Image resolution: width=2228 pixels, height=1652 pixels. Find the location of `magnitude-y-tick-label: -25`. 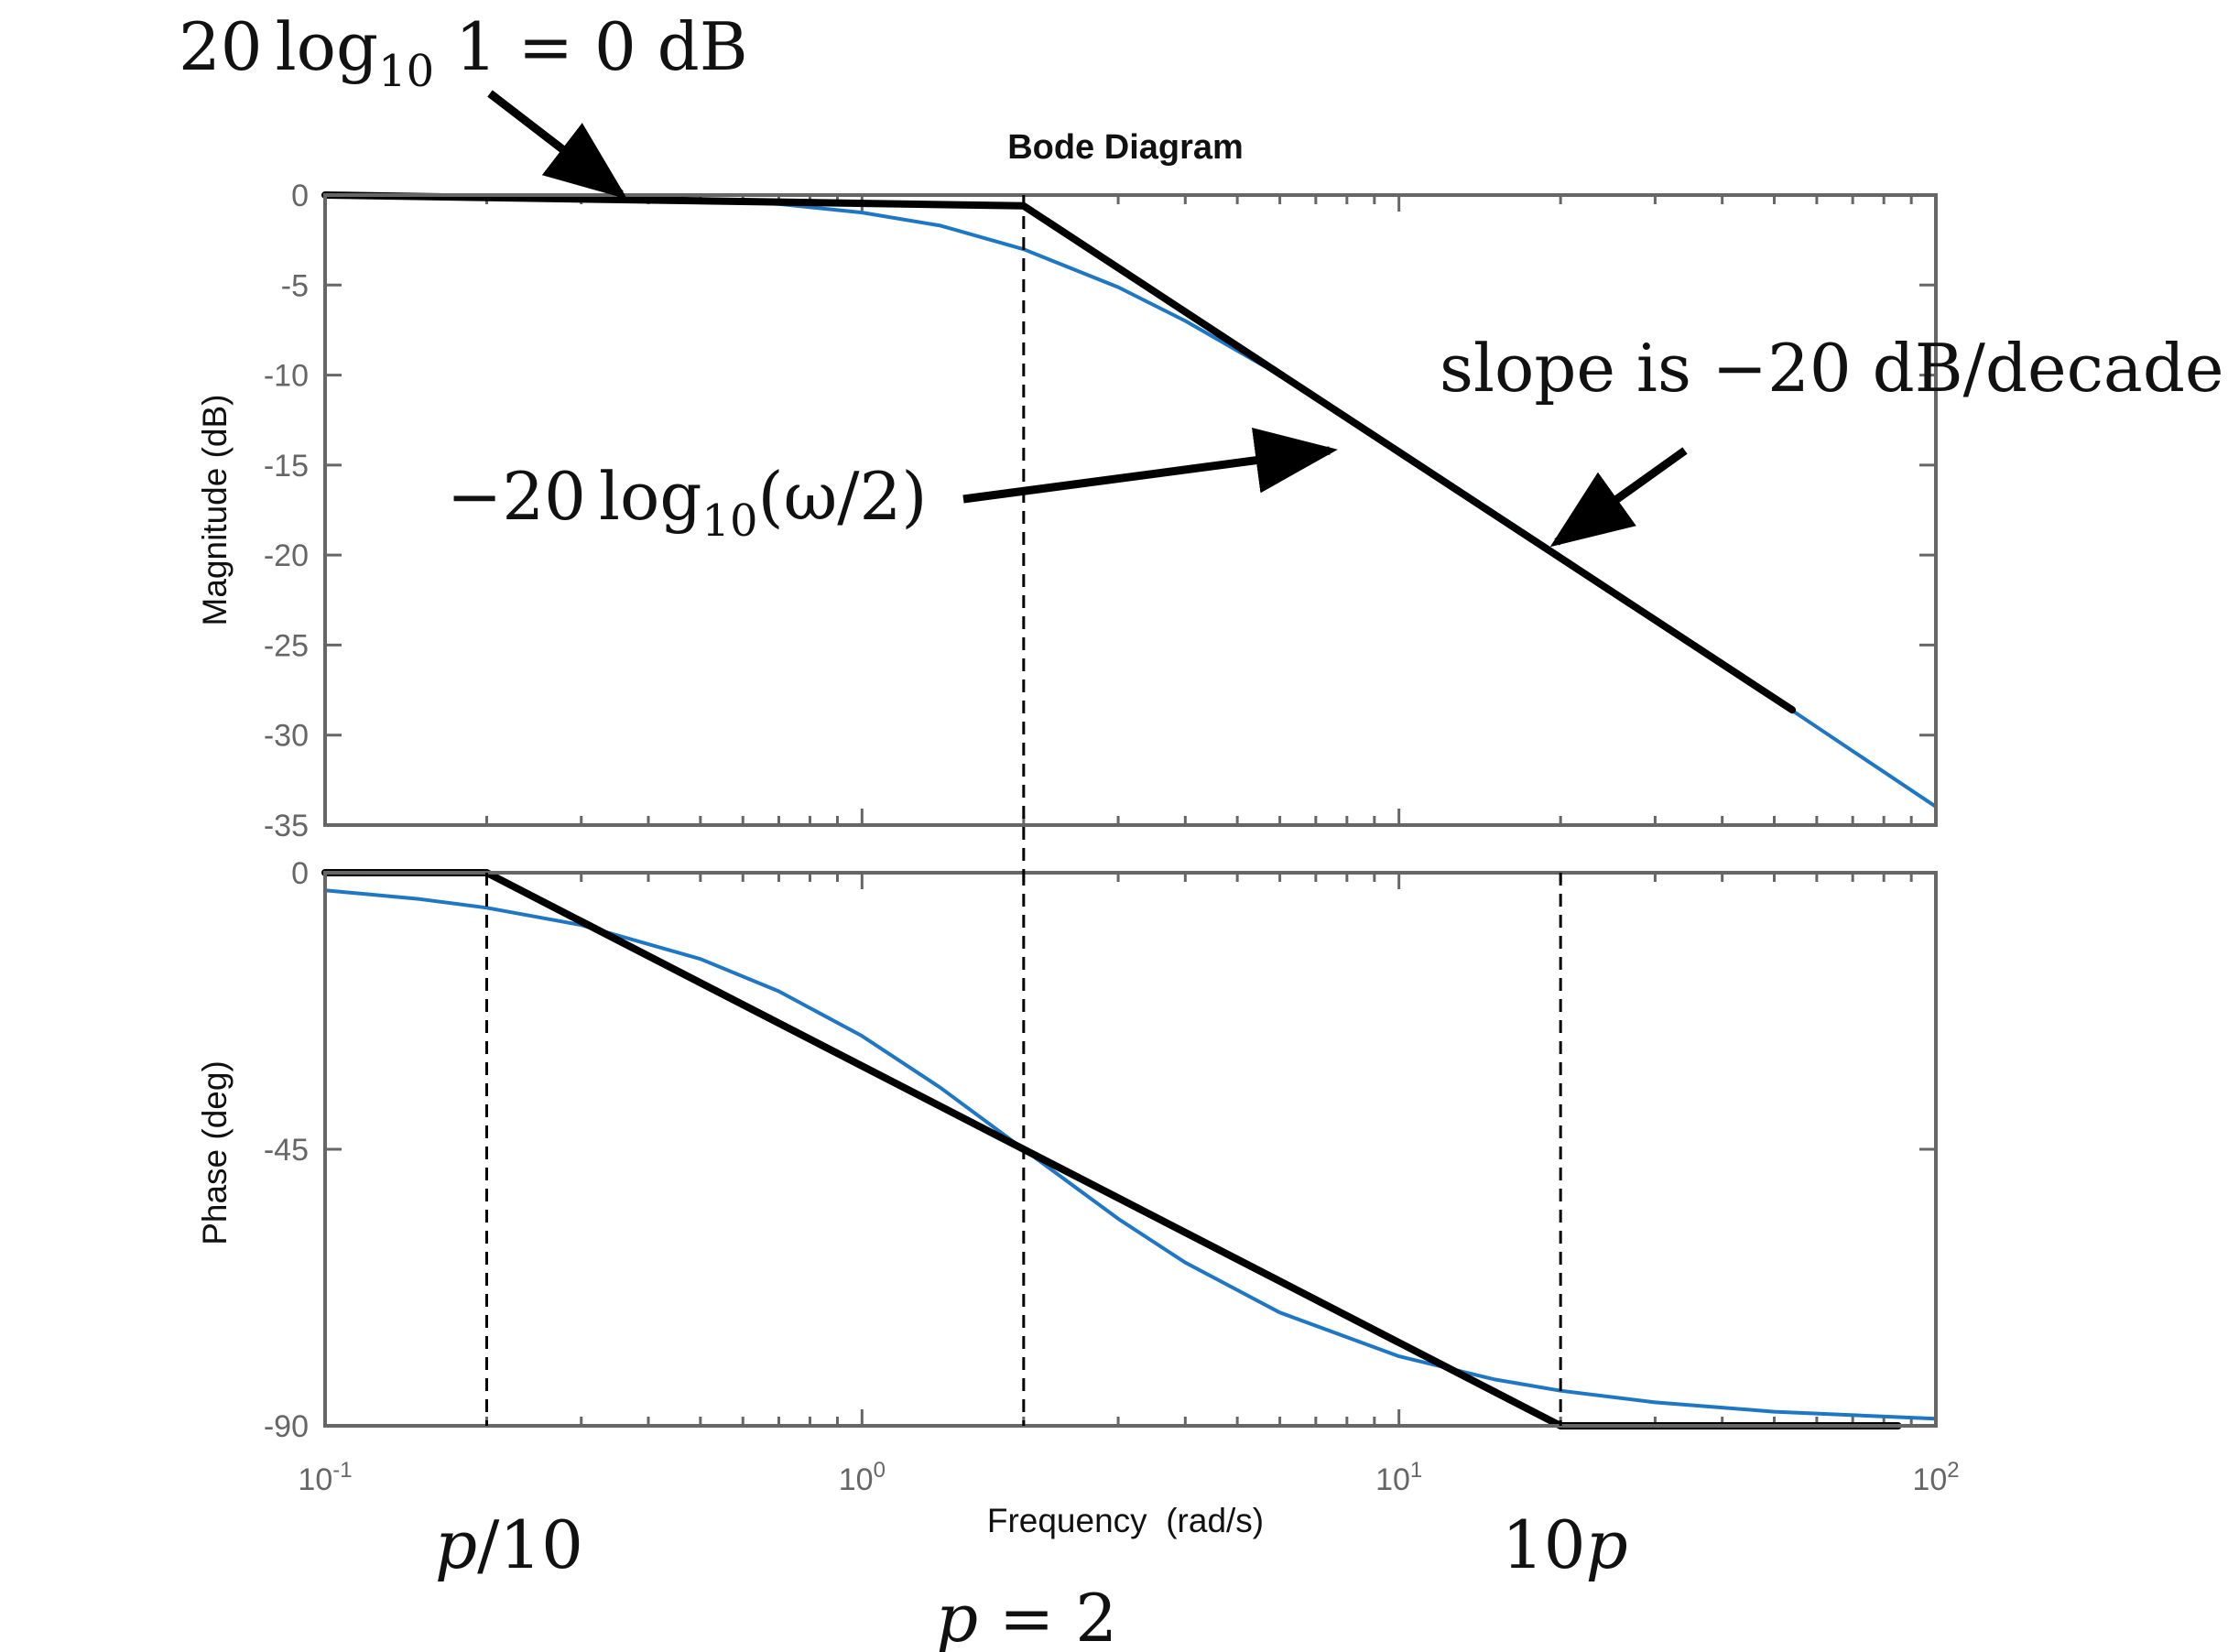

magnitude-y-tick-label: -25 is located at coordinates (286, 645).